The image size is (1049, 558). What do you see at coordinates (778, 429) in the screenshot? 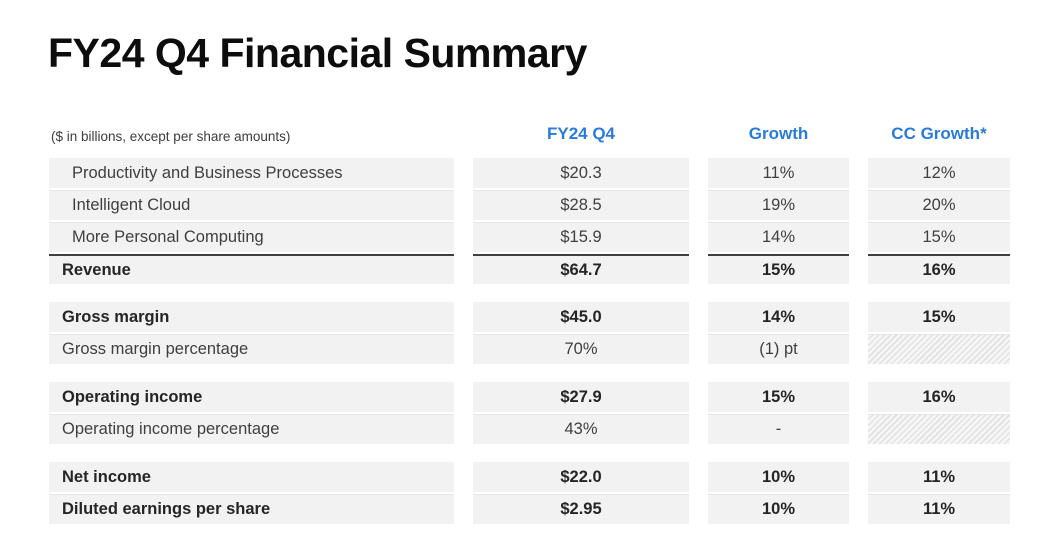
I see `value-cell: -` at bounding box center [778, 429].